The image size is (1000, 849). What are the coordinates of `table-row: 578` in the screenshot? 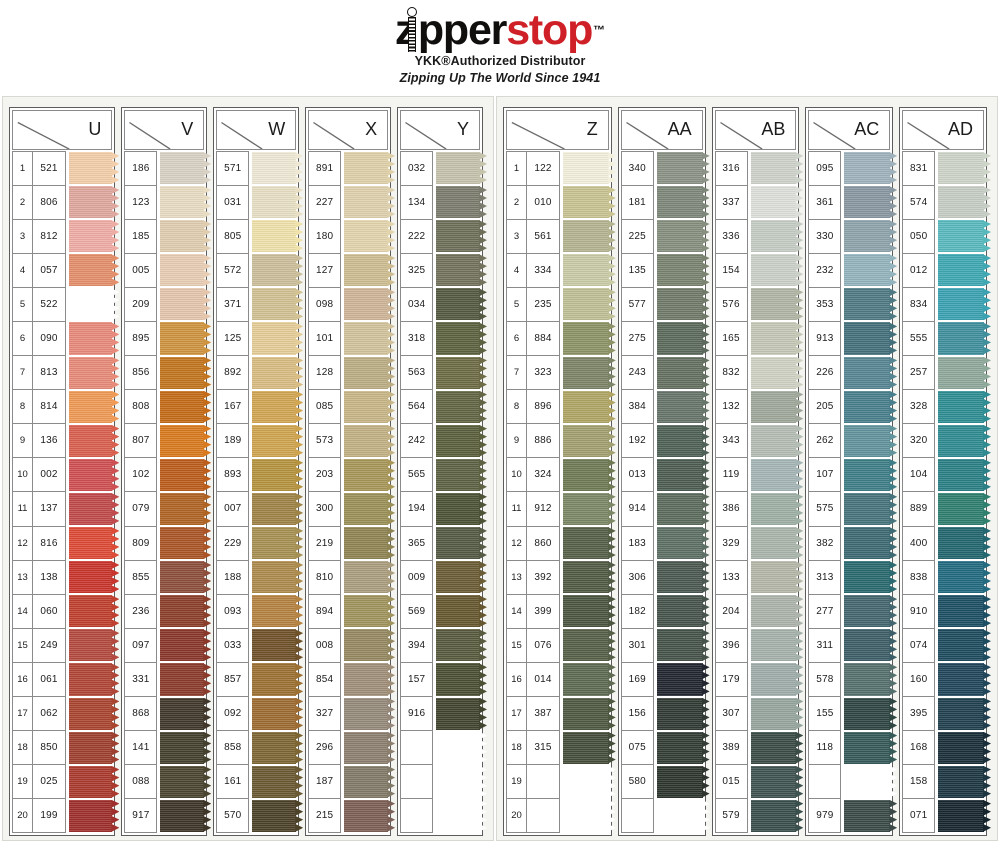 It's located at (825, 679).